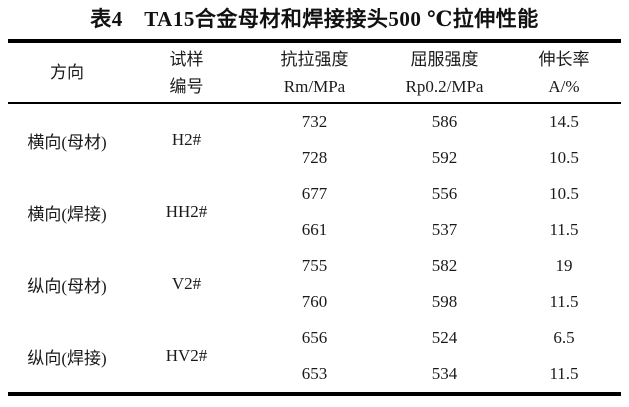 The image size is (629, 407). I want to click on direction-label: 纵向(焊接), so click(67, 358).